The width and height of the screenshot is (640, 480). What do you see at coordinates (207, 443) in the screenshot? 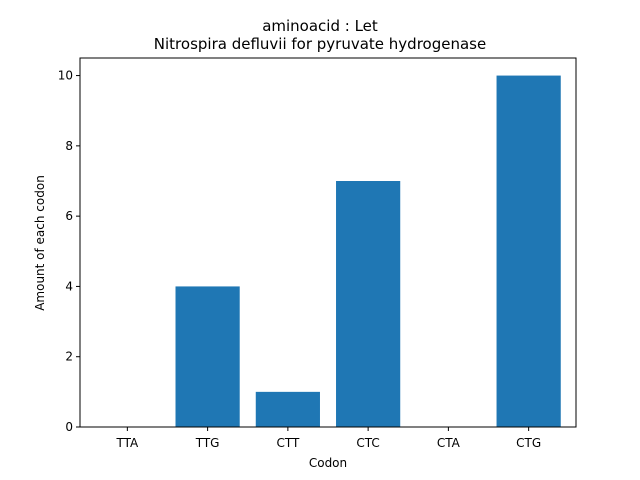
I see `x-tick-label-ttg: TTG` at bounding box center [207, 443].